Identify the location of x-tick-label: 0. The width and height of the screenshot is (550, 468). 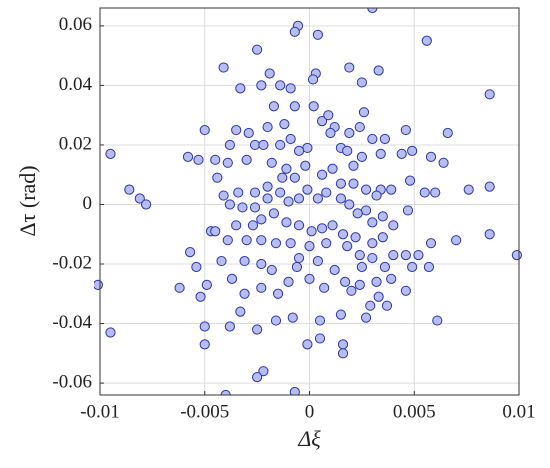
(310, 411).